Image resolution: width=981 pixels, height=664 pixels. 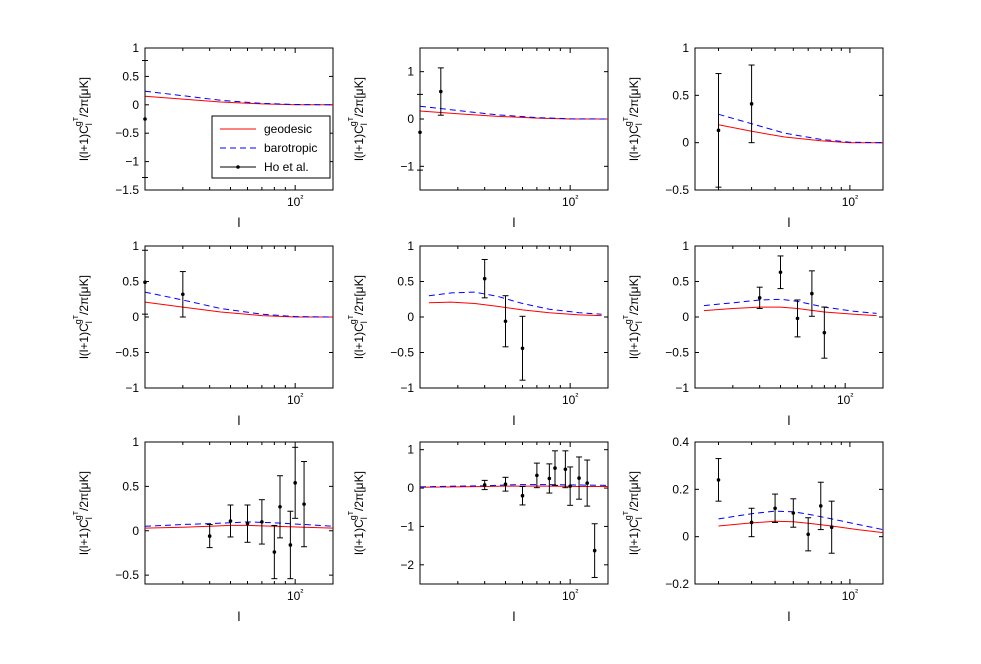 What do you see at coordinates (680, 442) in the screenshot?
I see `y-tick-label: 0.4` at bounding box center [680, 442].